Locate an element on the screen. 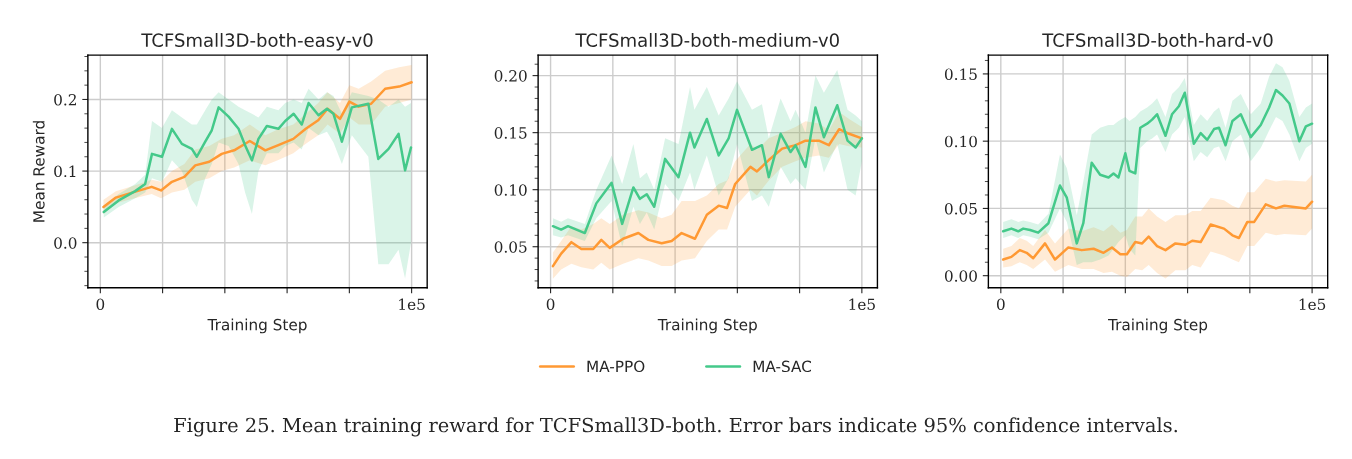  y-tick-label: 0.2 is located at coordinates (65, 99).